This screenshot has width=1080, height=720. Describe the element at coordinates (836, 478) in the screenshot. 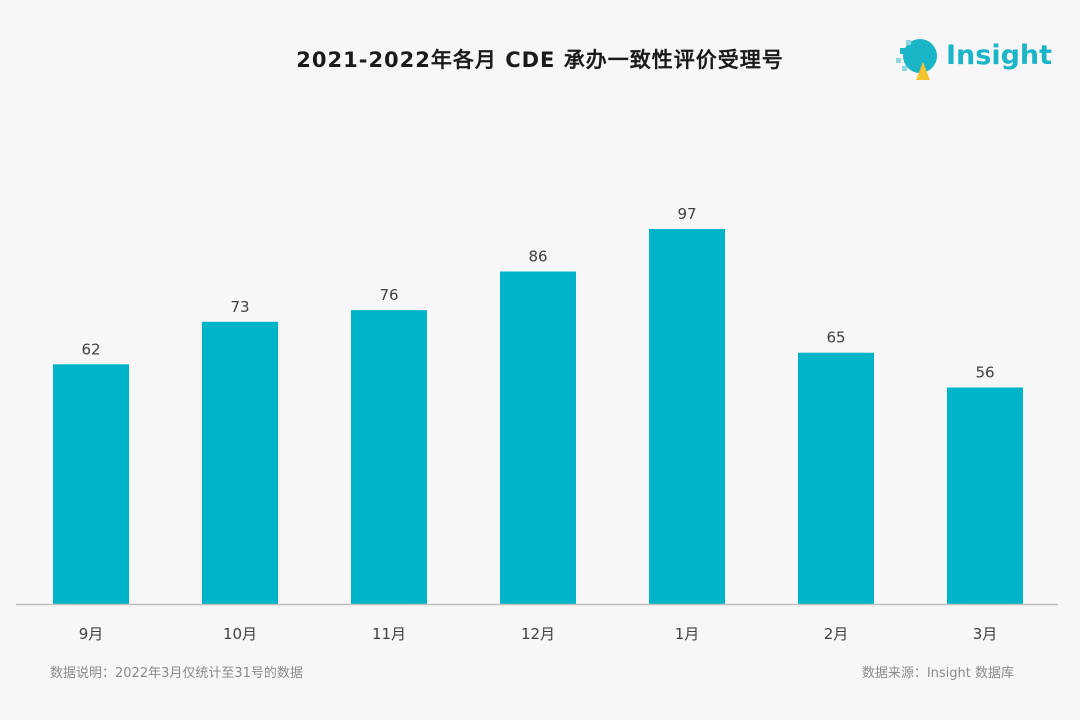

I see `bar-2月` at that location.